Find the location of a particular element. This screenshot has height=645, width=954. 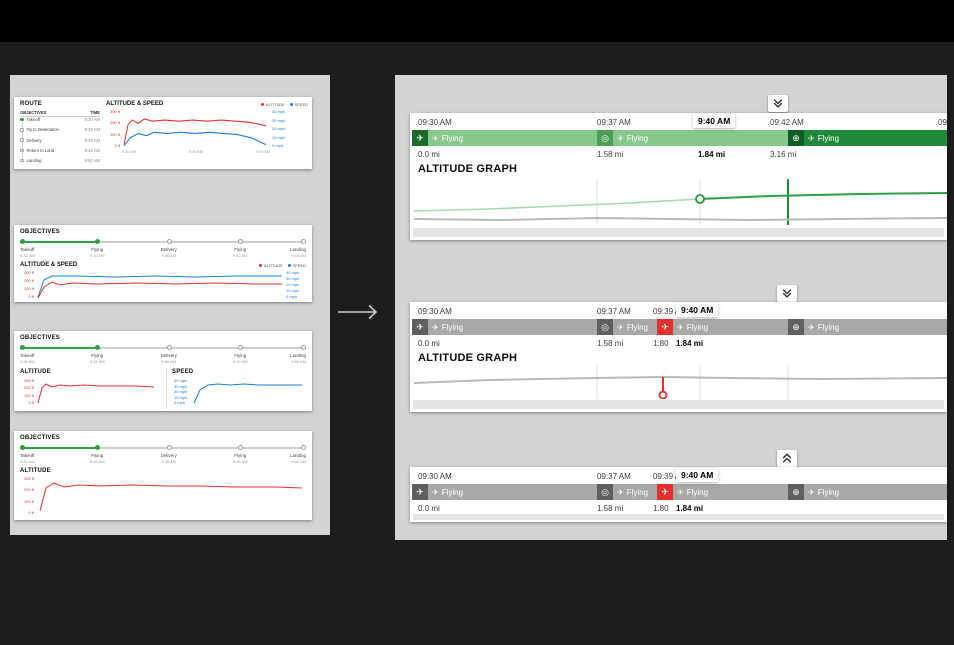

distance-label: 0.0 mi is located at coordinates (429, 154).